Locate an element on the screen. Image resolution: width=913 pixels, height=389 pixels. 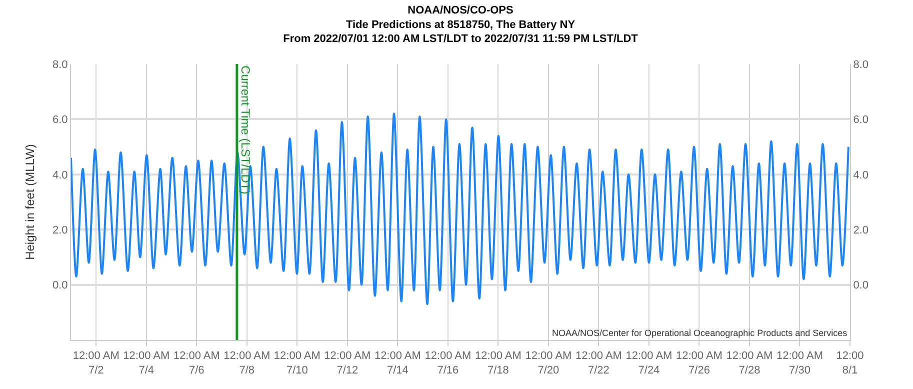
ref-line-label: Current Time (LST/LDT) is located at coordinates (245, 130).